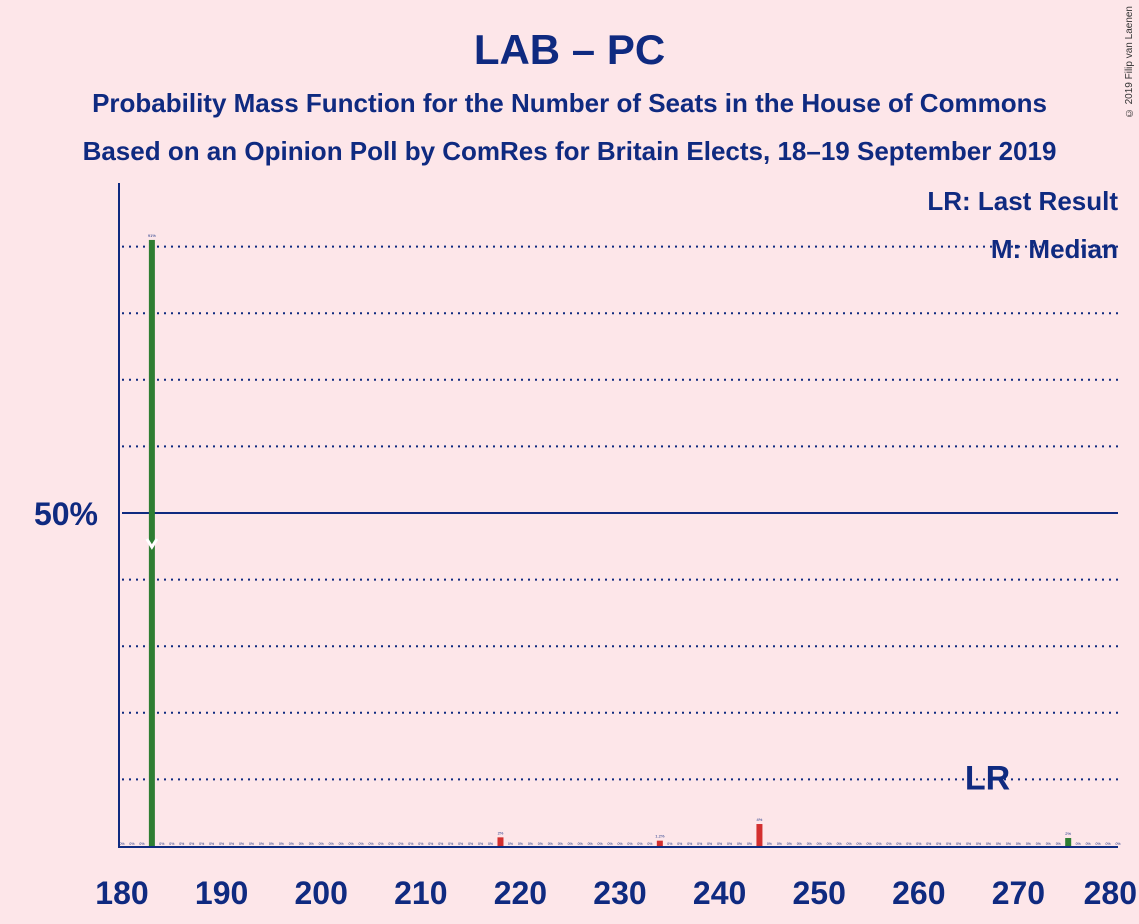 This screenshot has height=924, width=1139. Describe the element at coordinates (121, 844) in the screenshot. I see `zero-label-180: 0%` at that location.